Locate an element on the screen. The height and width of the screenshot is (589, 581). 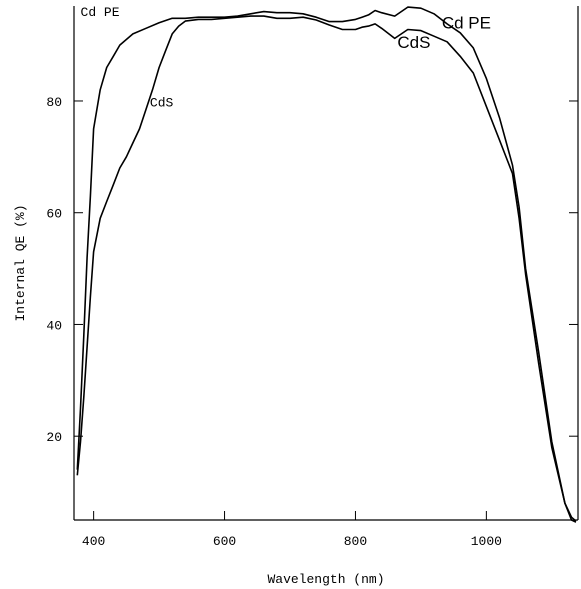
annotation-layer: Cd PE CdS CdS Cd PE is located at coordinates (286, 58).